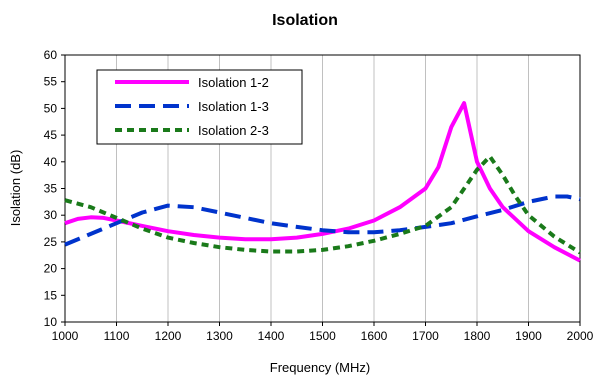 The height and width of the screenshot is (386, 605). Describe the element at coordinates (51, 162) in the screenshot. I see `y-tick-label: 40` at that location.